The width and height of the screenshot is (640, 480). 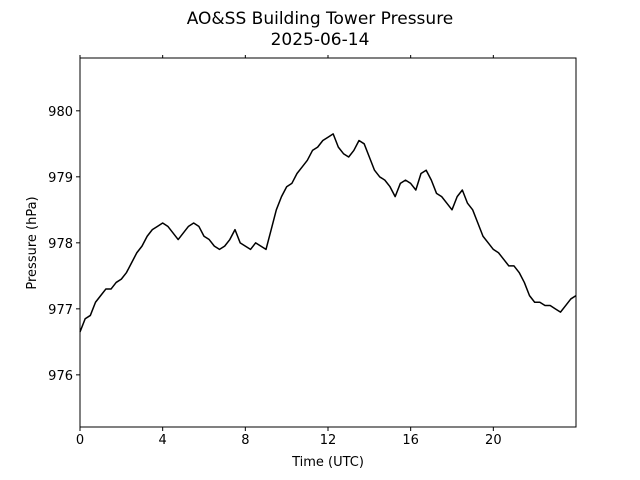 What do you see at coordinates (493, 440) in the screenshot?
I see `x-tick-label: 20` at bounding box center [493, 440].